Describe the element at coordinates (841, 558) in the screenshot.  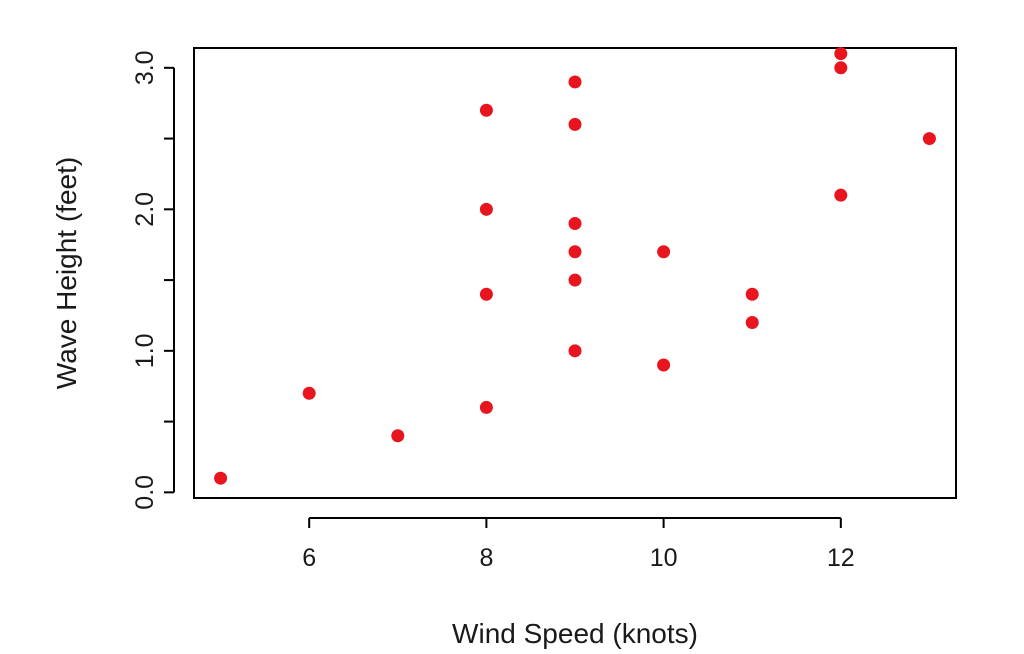
I see `x-tick-label: 12` at that location.